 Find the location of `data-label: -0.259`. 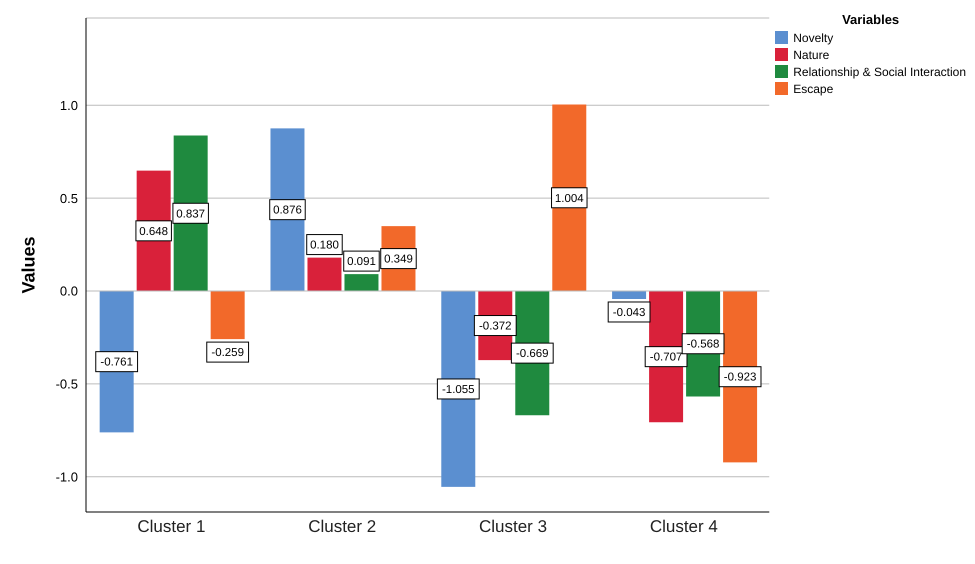

data-label: -0.259 is located at coordinates (227, 353).